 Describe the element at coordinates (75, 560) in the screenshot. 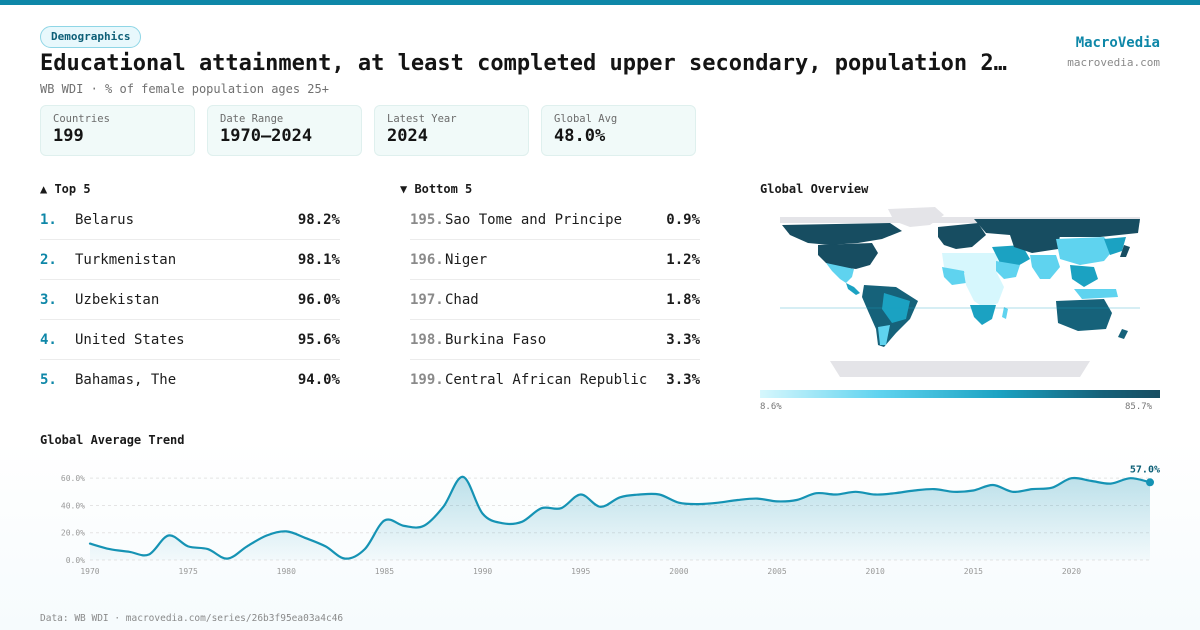

I see `y-tick-label: 0.0%` at that location.